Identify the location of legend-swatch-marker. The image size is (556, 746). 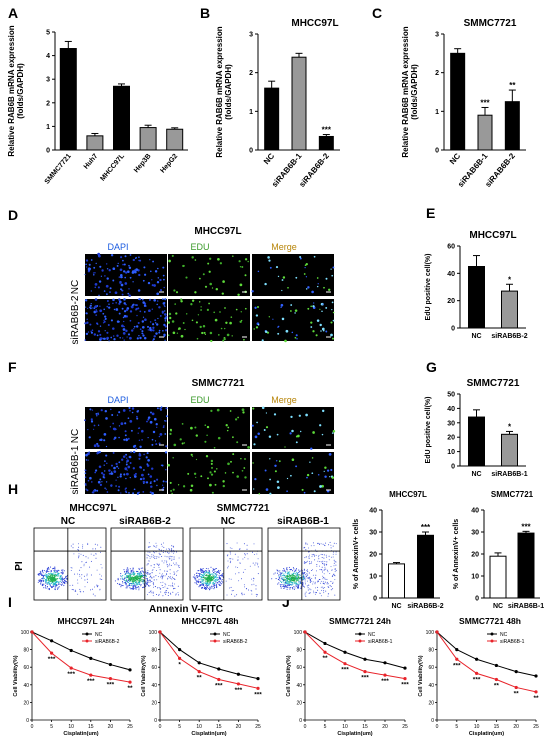
(215, 634).